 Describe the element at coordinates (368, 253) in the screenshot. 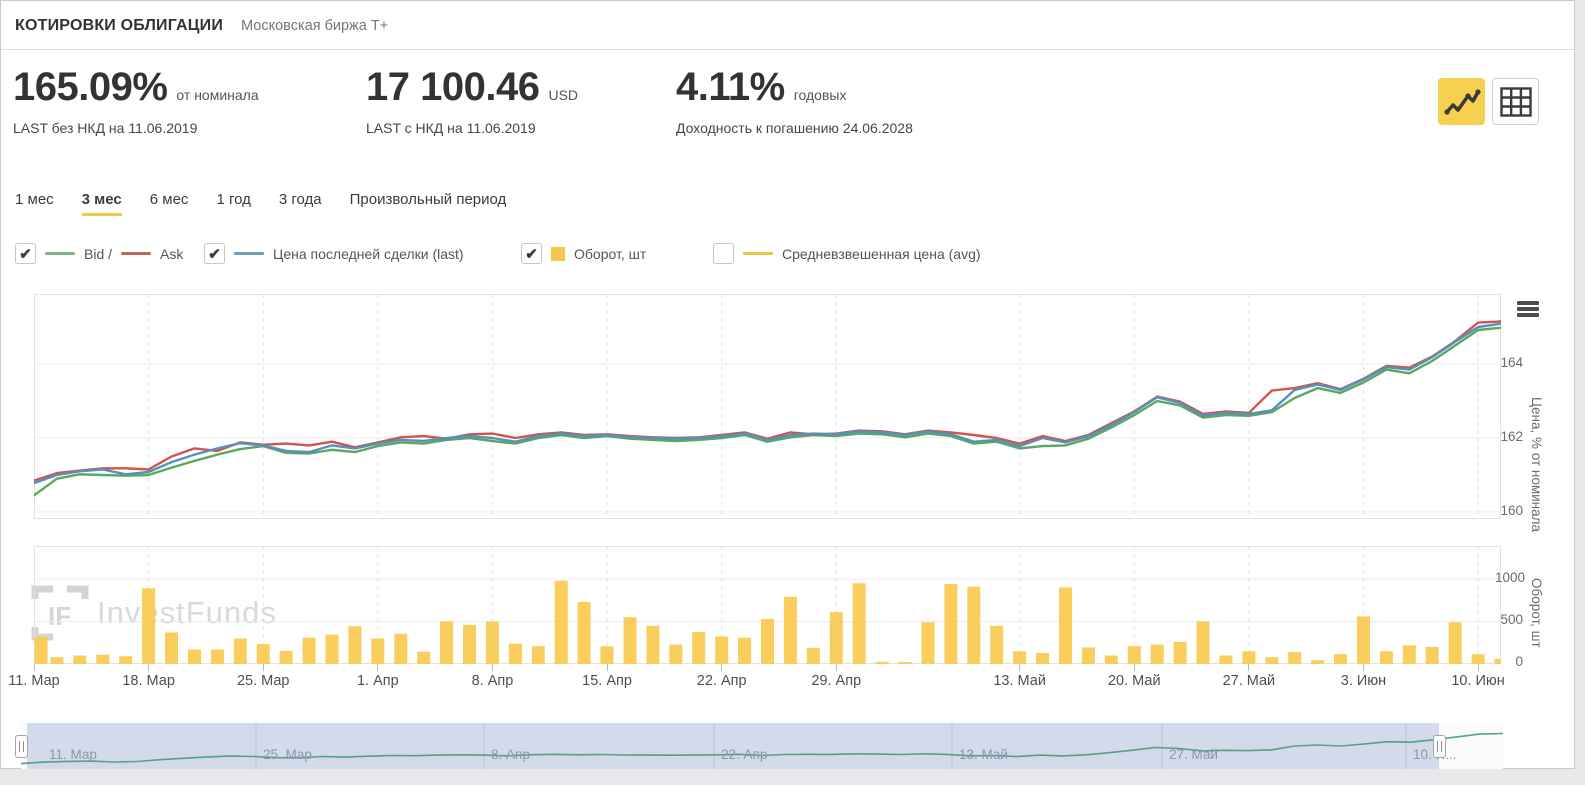

I see `legend-label-last: Цена последней сделки (last)` at that location.